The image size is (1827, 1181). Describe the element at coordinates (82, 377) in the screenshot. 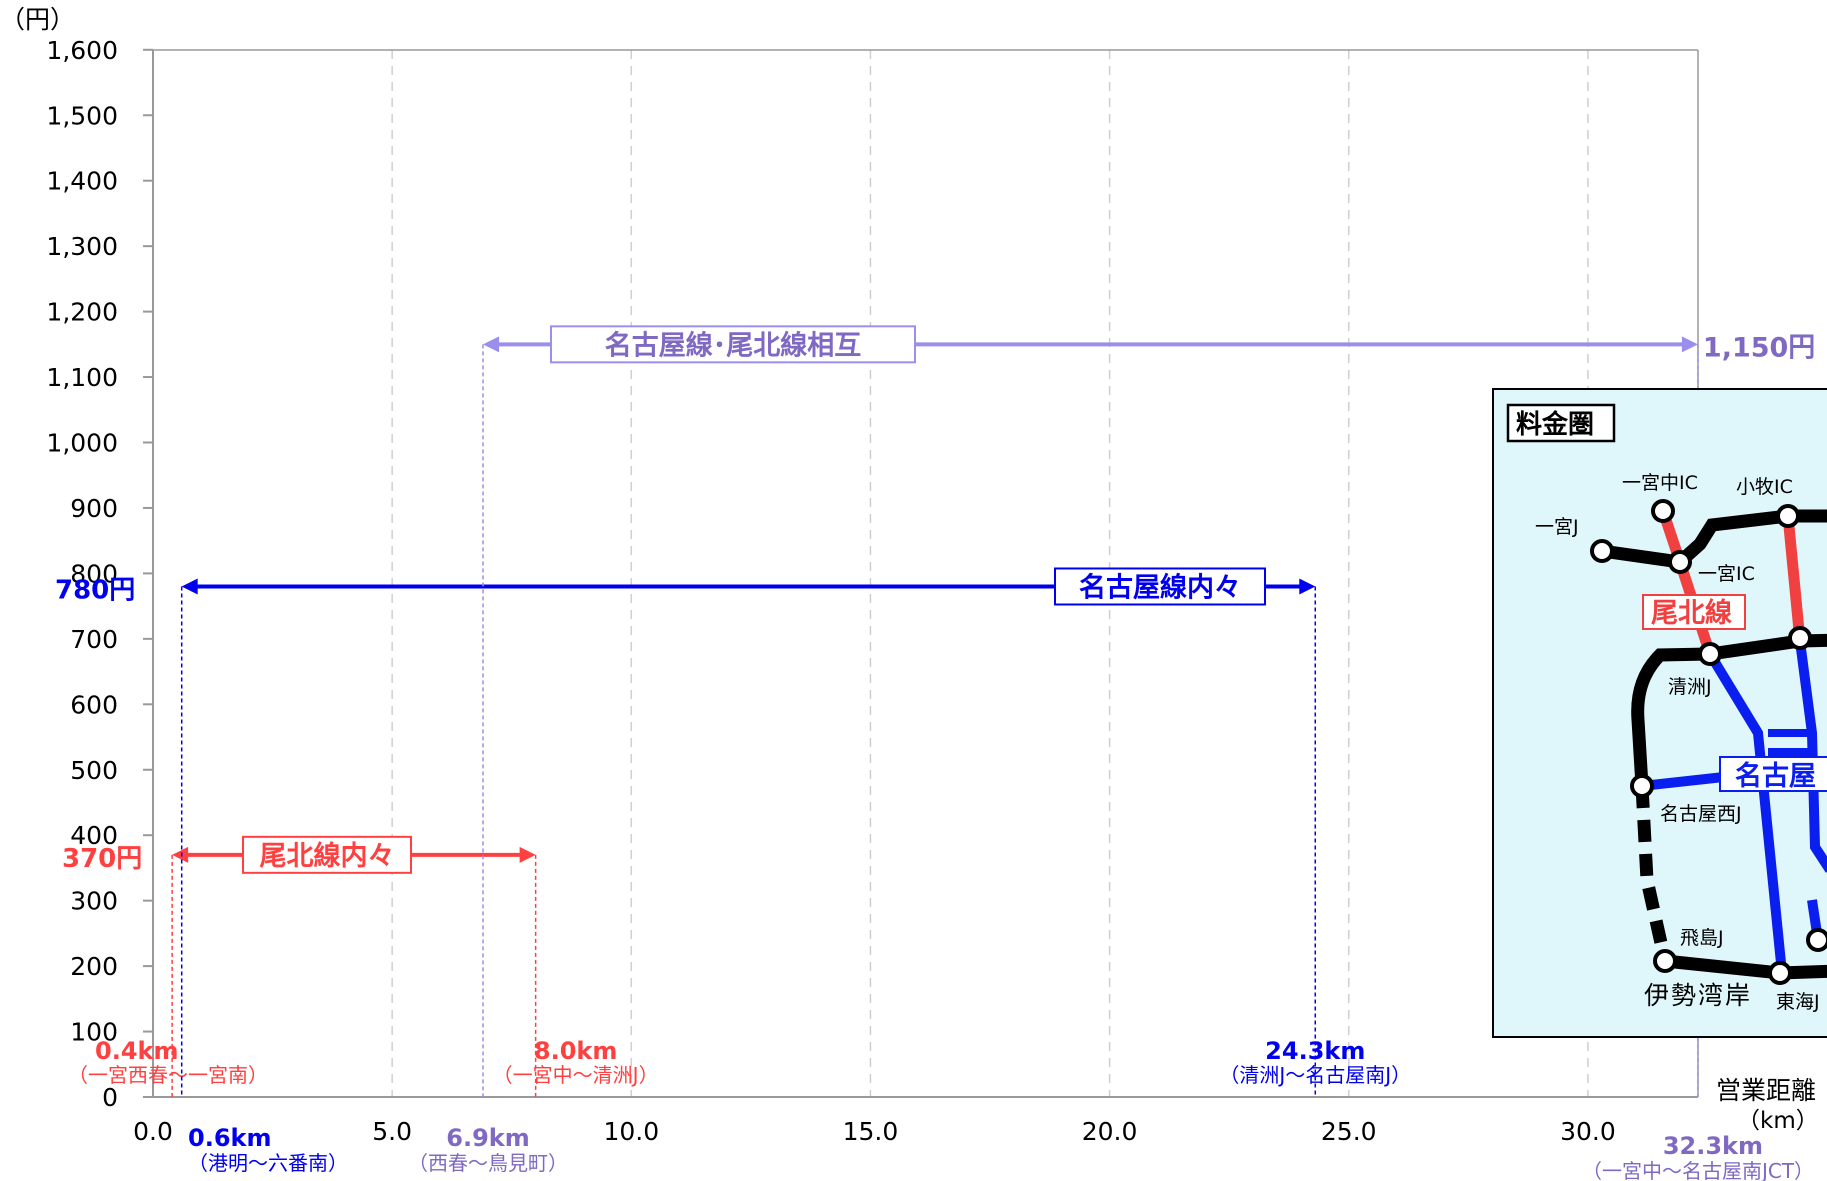

I see `y-tick-label: 1,100` at that location.